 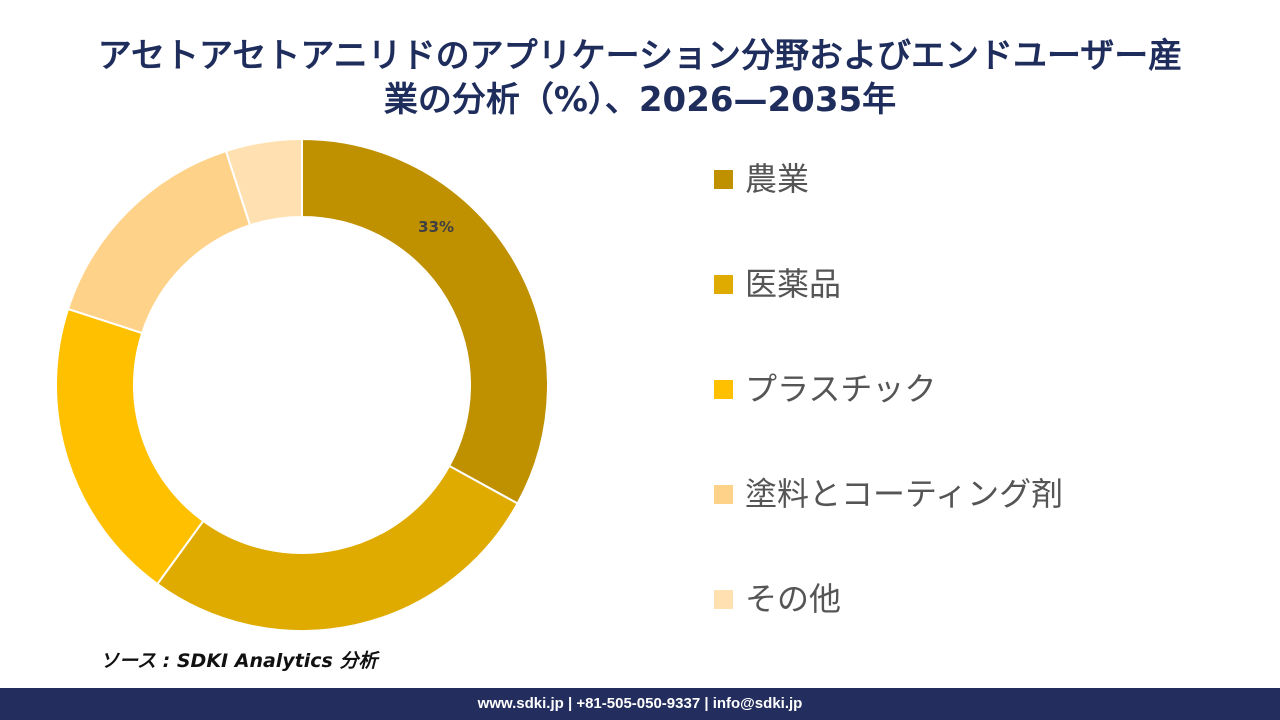 What do you see at coordinates (436, 227) in the screenshot?
I see `data-label-1: 33%` at bounding box center [436, 227].